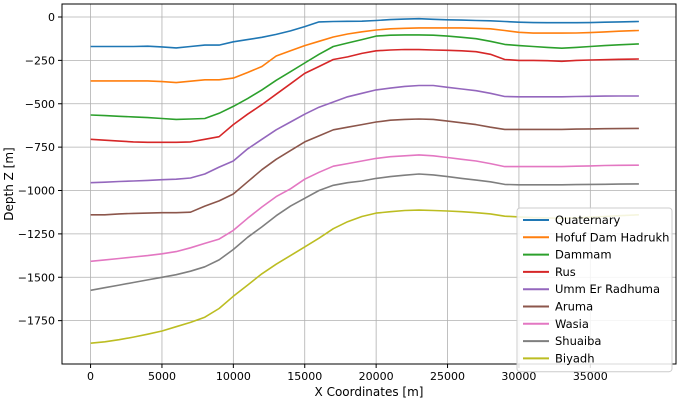  Describe the element at coordinates (607, 289) in the screenshot. I see `legend-label: Umm Er Radhuma` at that location.